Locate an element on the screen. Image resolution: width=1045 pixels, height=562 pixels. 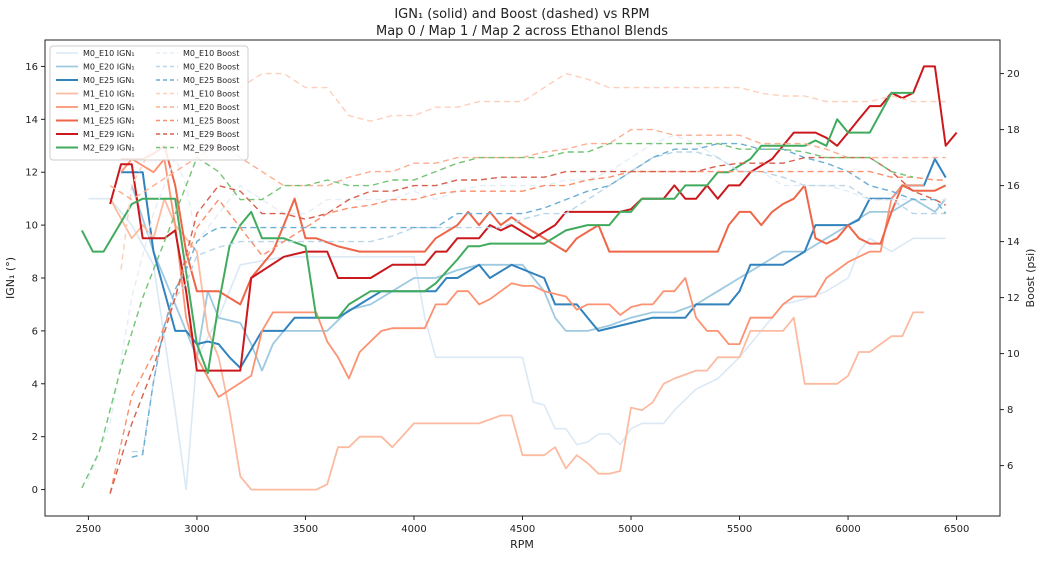
x-tick-label: 6500 is located at coordinates (956, 529).